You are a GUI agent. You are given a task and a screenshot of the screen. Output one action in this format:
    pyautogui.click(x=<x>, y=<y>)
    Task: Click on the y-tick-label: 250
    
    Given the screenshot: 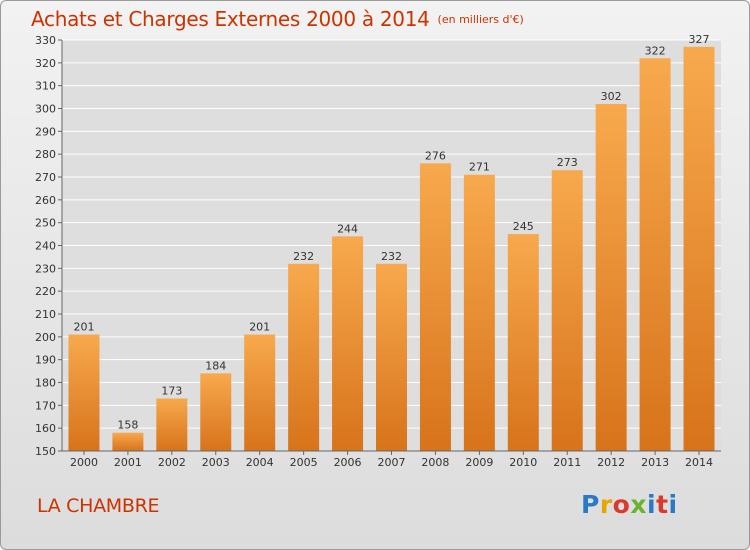 What is the action you would take?
    pyautogui.click(x=45, y=223)
    